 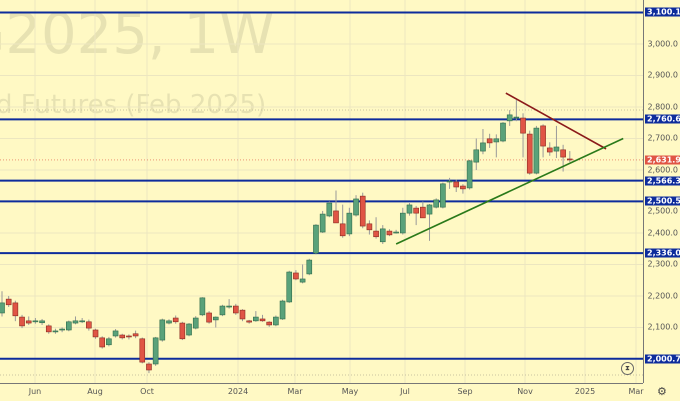 What do you see at coordinates (465, 391) in the screenshot?
I see `time-tick-label: Sep` at bounding box center [465, 391].